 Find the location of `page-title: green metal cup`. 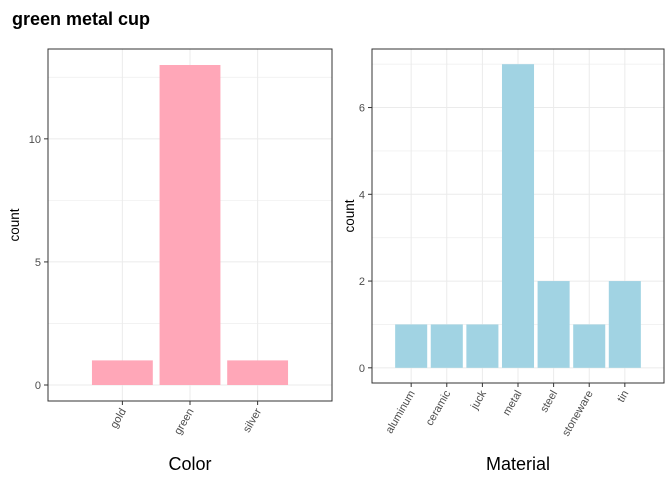

page-title: green metal cup is located at coordinates (81, 19).